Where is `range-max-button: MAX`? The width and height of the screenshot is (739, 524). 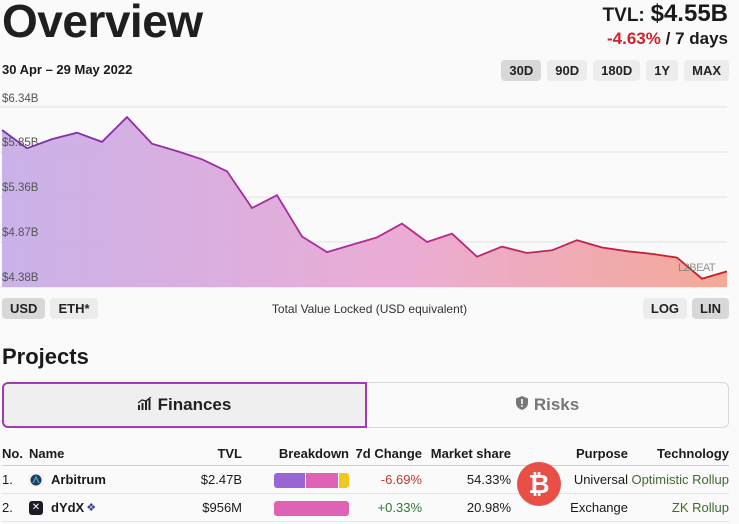
range-max-button: MAX is located at coordinates (706, 70).